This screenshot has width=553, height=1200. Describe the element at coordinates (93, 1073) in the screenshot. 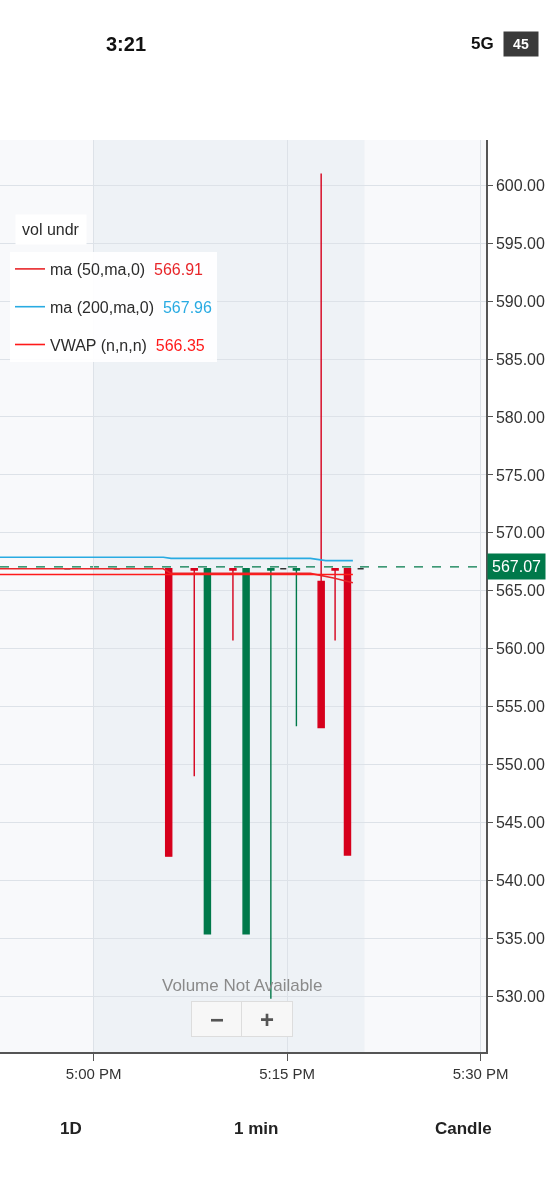

I see `x-tick-label: 5:00 PM` at that location.